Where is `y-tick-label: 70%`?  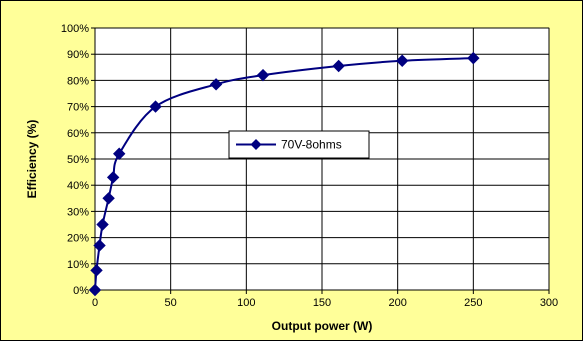 y-tick-label: 70% is located at coordinates (78, 108).